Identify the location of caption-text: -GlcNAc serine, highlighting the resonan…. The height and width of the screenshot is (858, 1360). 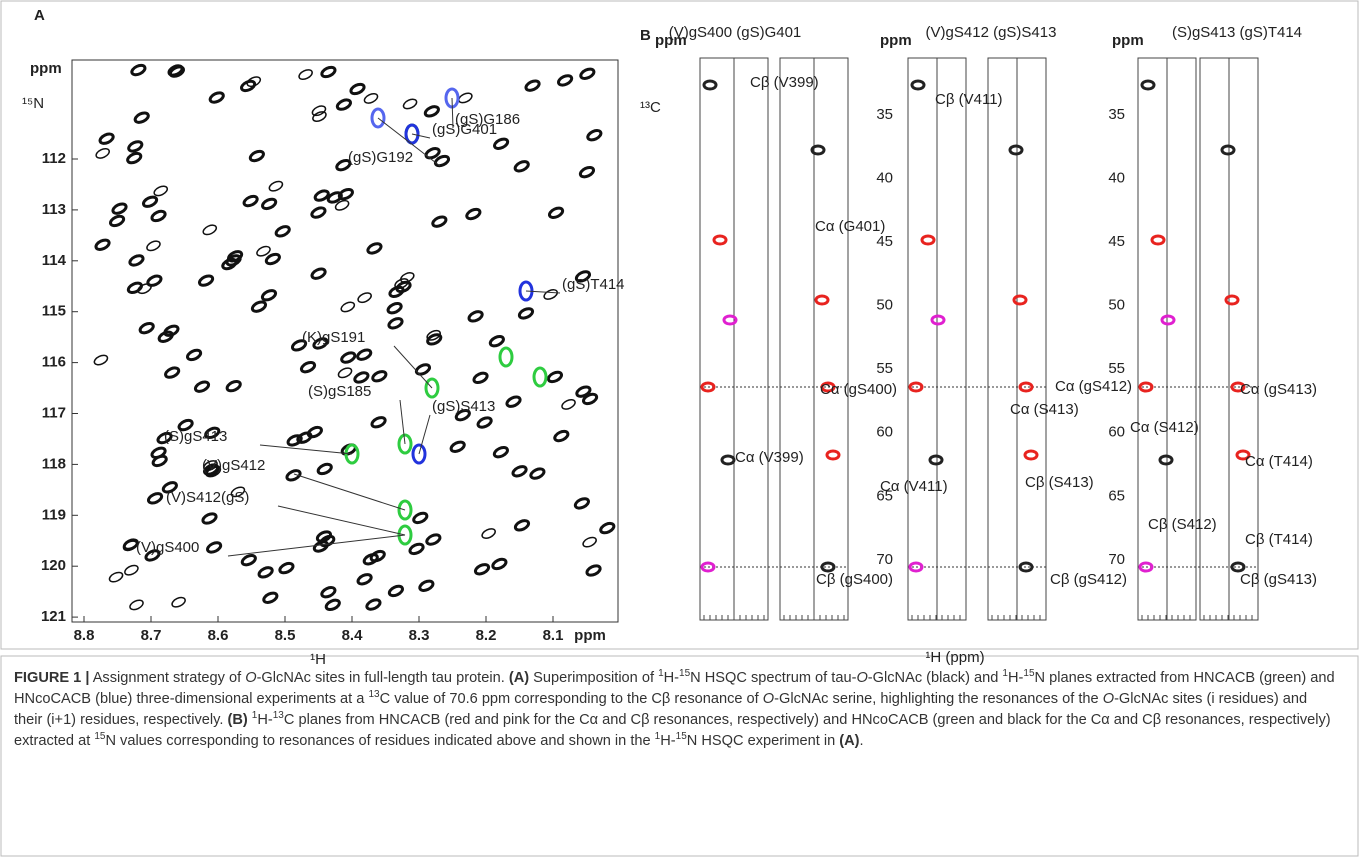
(938, 699).